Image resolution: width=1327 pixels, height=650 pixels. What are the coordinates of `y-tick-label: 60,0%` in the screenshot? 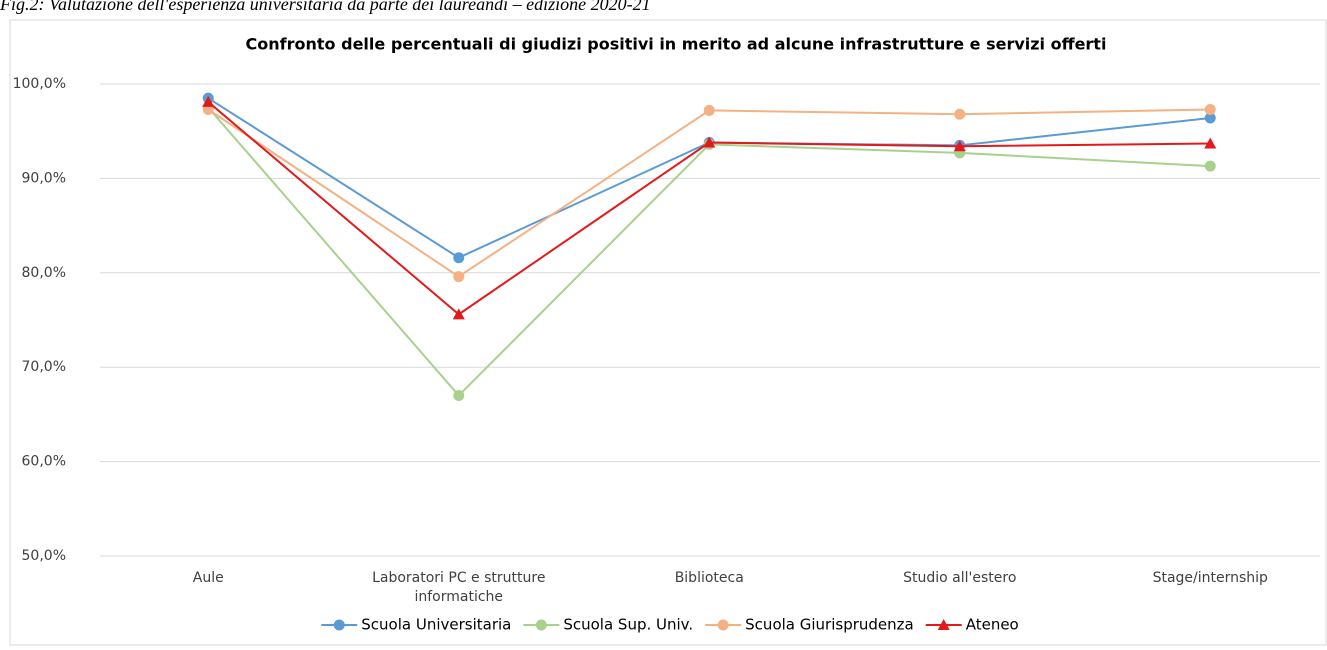 It's located at (44, 462).